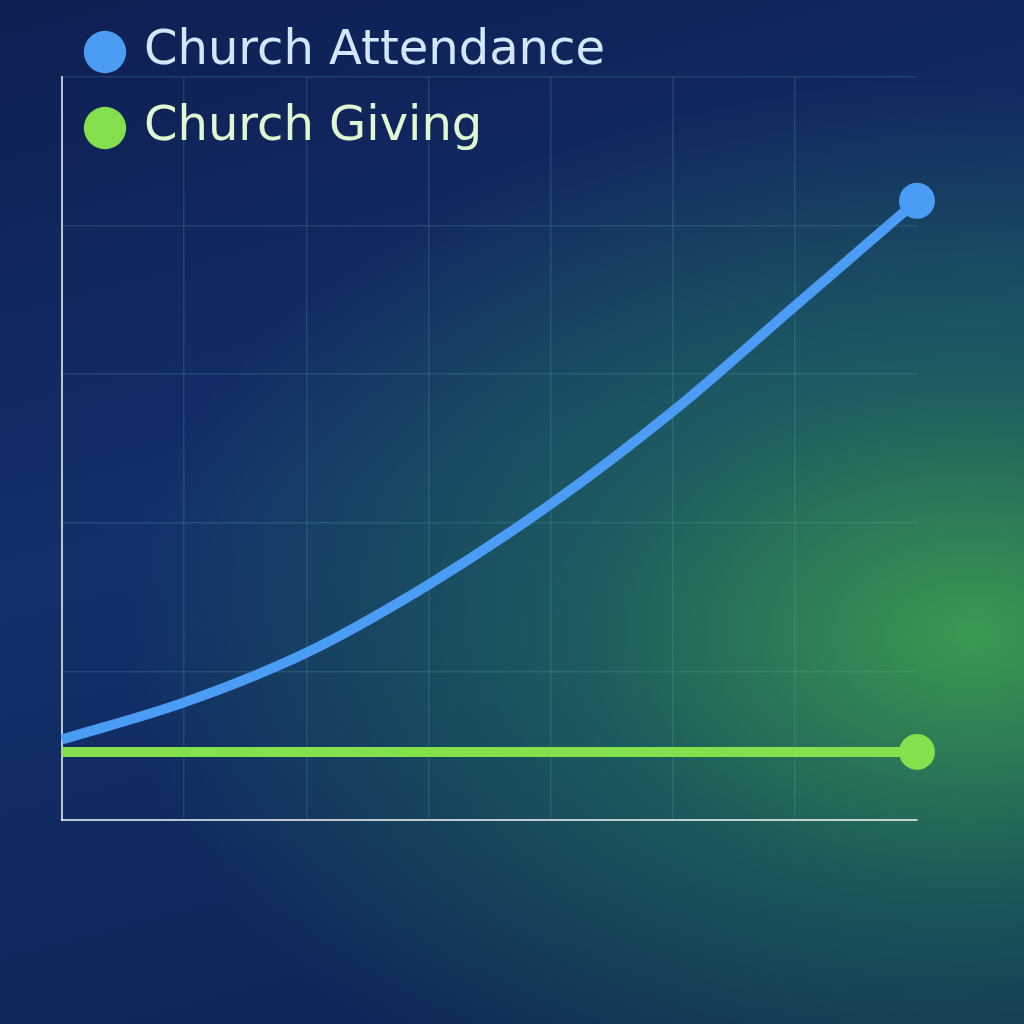  What do you see at coordinates (374, 47) in the screenshot?
I see `legend-label: Church Attendance` at bounding box center [374, 47].